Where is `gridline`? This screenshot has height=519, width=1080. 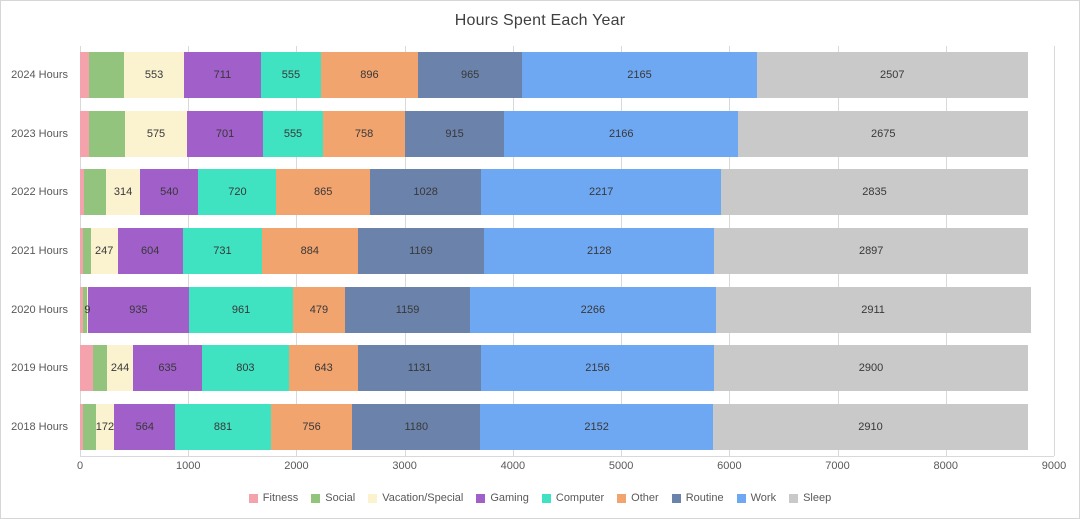
gridline is located at coordinates (1054, 251).